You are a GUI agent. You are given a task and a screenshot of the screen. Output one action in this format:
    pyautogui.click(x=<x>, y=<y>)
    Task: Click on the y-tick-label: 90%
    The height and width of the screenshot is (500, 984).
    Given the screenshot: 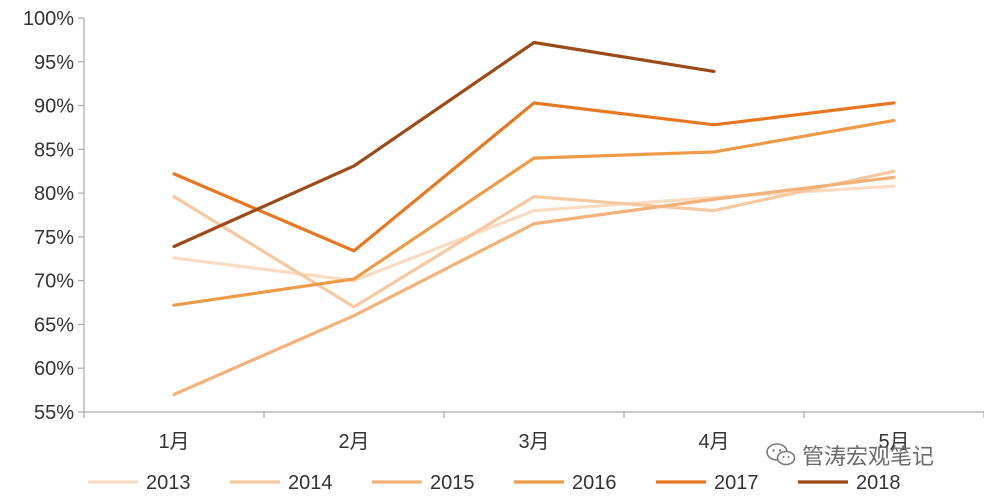 What is the action you would take?
    pyautogui.click(x=54, y=107)
    